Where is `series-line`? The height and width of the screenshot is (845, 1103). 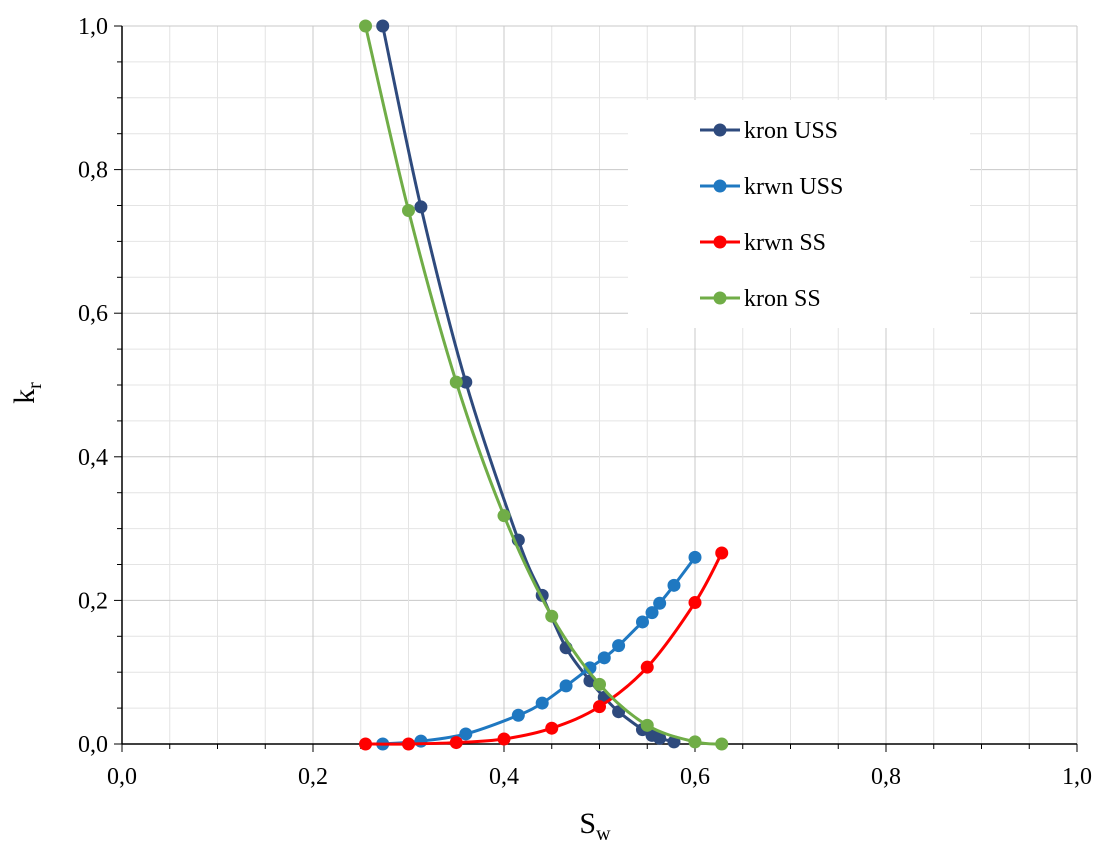 series-line is located at coordinates (544, 649).